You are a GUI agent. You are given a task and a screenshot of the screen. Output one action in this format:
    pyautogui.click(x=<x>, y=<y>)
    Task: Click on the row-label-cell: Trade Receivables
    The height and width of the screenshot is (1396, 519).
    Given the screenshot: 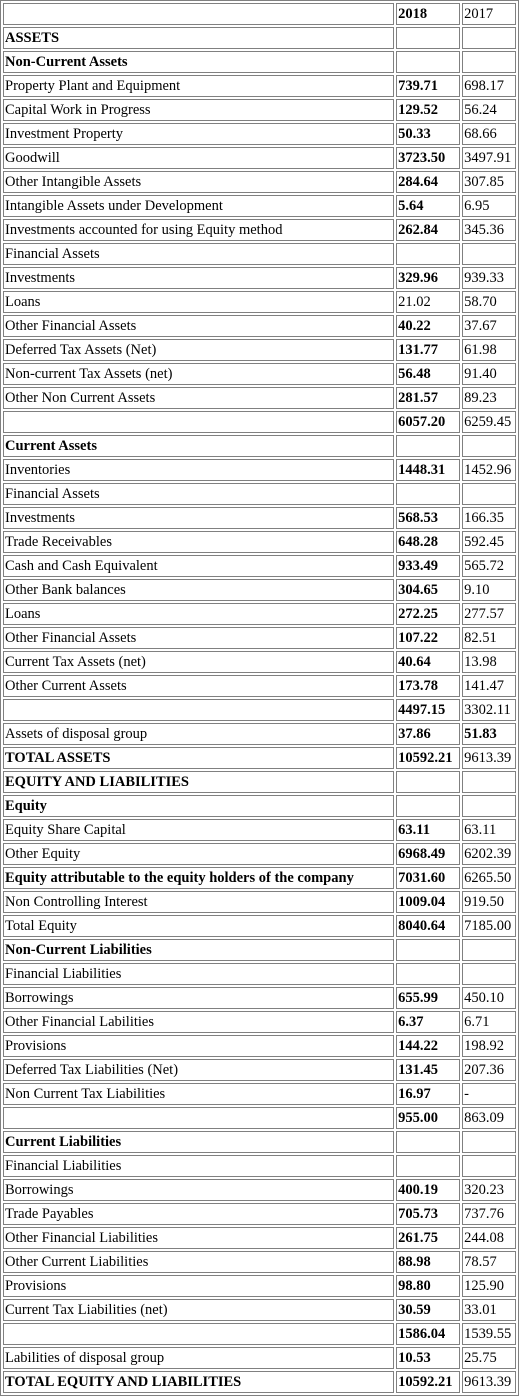 What is the action you would take?
    pyautogui.click(x=199, y=542)
    